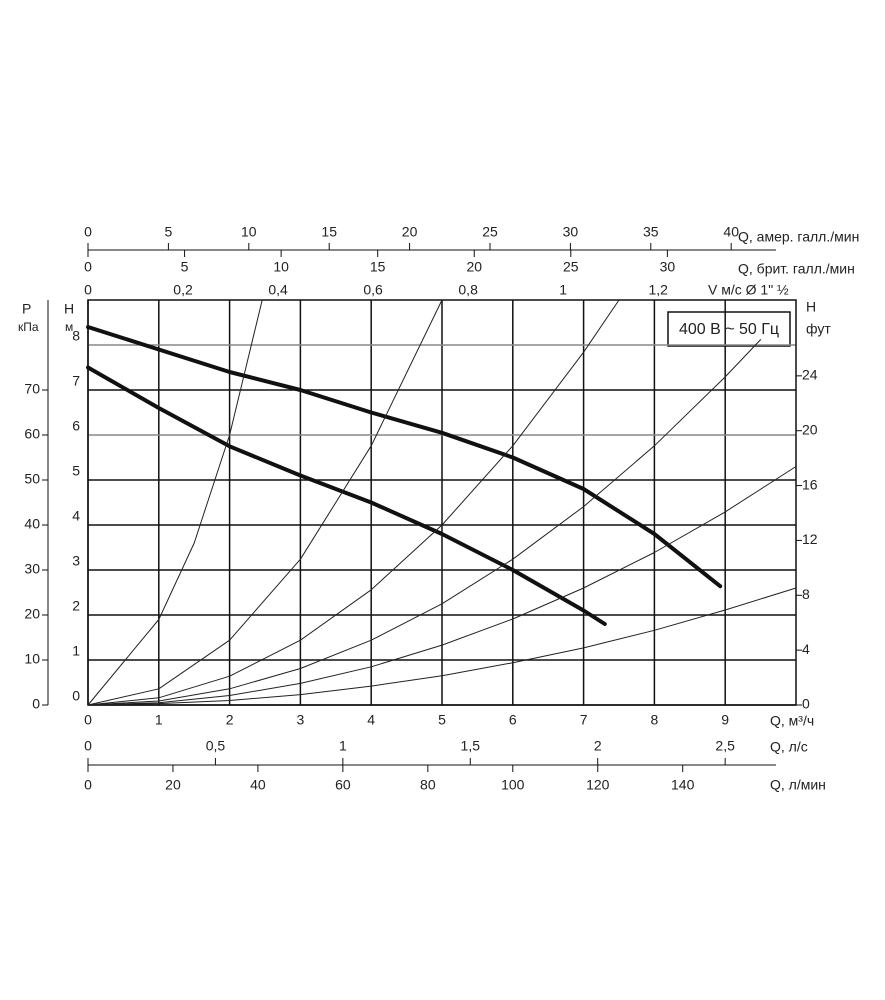  I want to click on x-tick-label: 8, so click(655, 720).